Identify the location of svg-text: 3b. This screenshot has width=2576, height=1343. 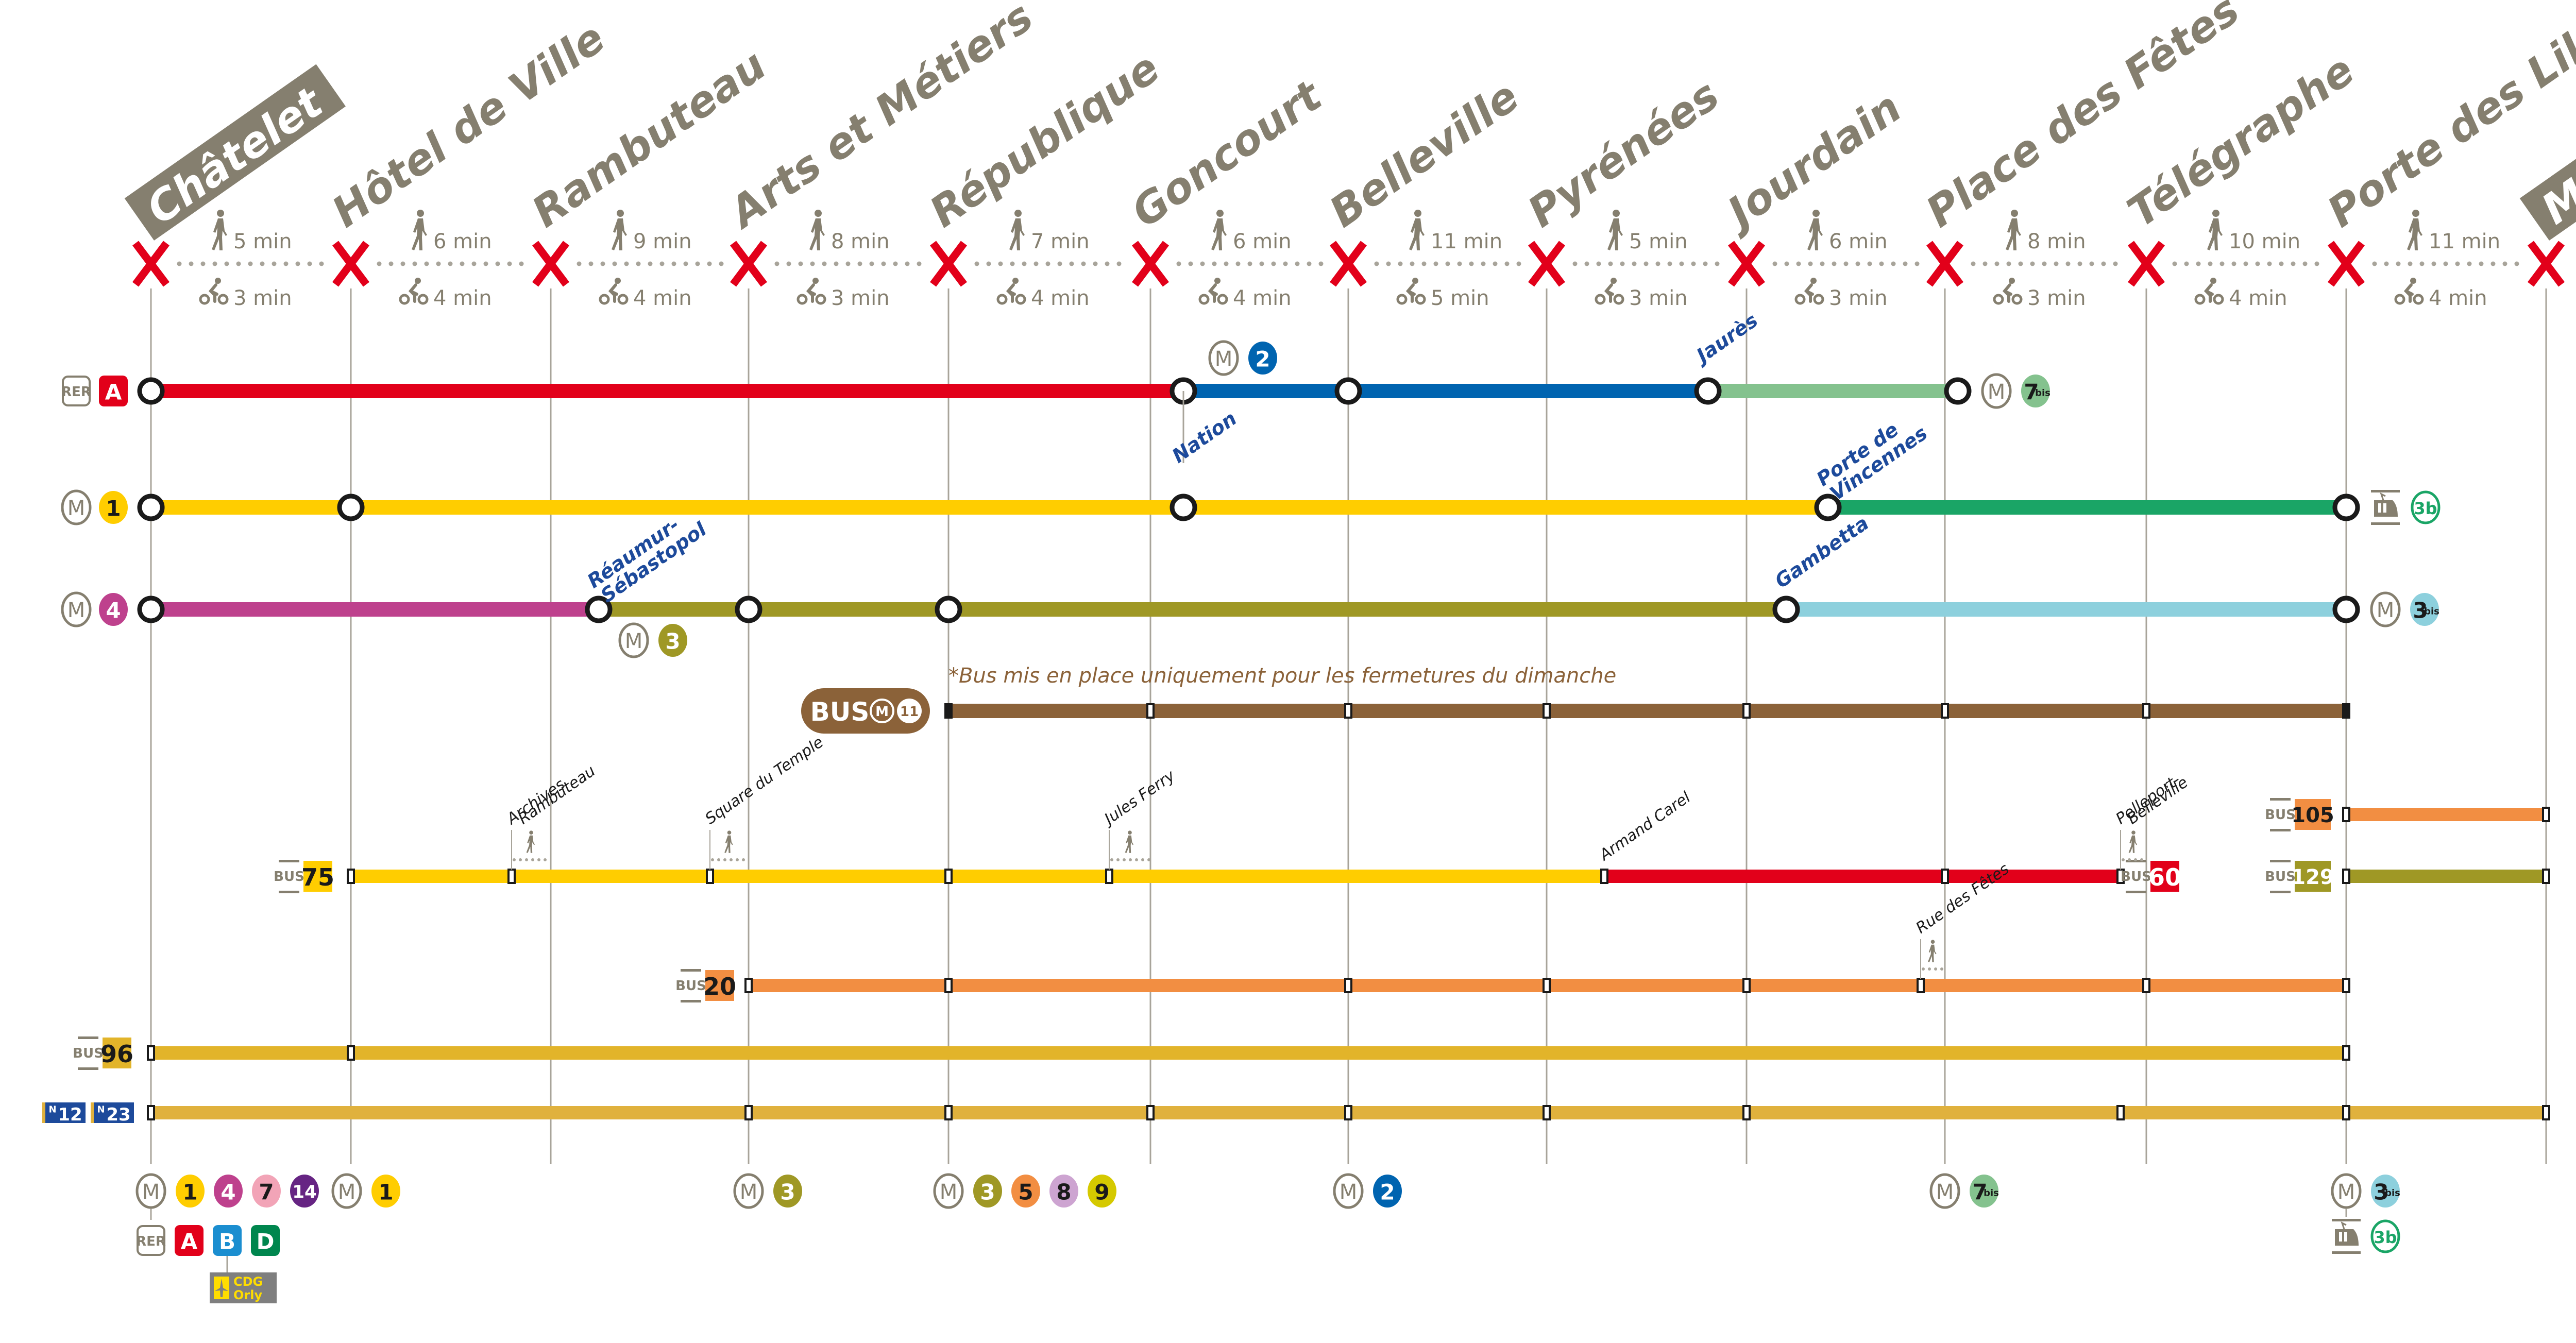
(2425, 508).